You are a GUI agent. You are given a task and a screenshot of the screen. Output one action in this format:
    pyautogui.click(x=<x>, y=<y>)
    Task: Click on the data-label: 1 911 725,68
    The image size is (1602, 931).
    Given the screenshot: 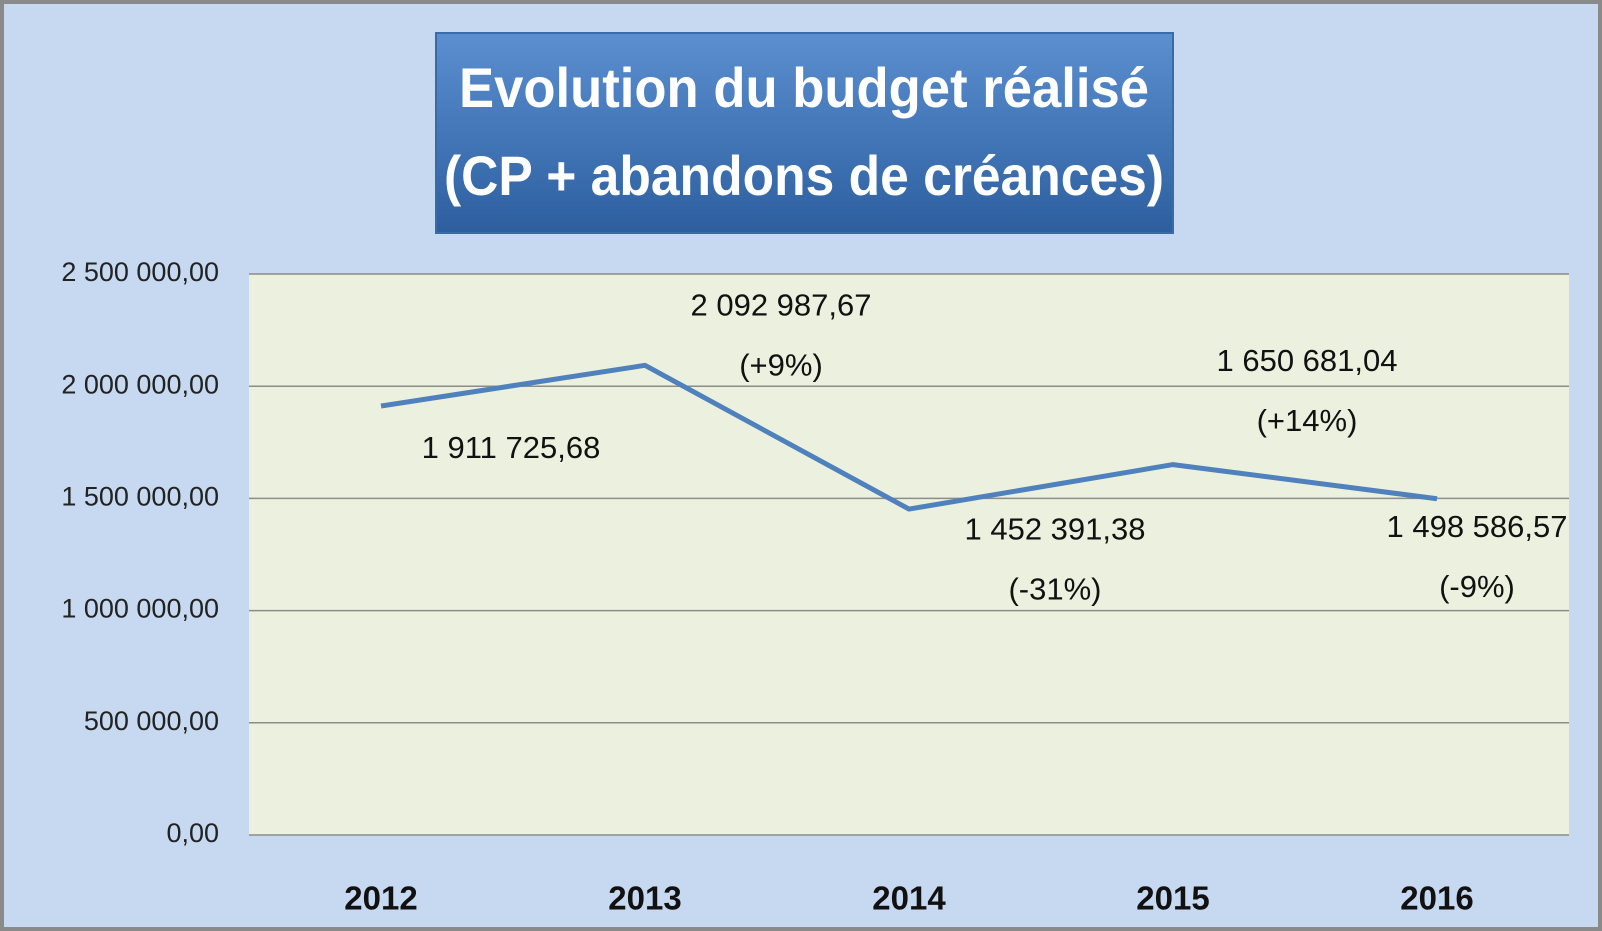 What is the action you would take?
    pyautogui.click(x=511, y=447)
    